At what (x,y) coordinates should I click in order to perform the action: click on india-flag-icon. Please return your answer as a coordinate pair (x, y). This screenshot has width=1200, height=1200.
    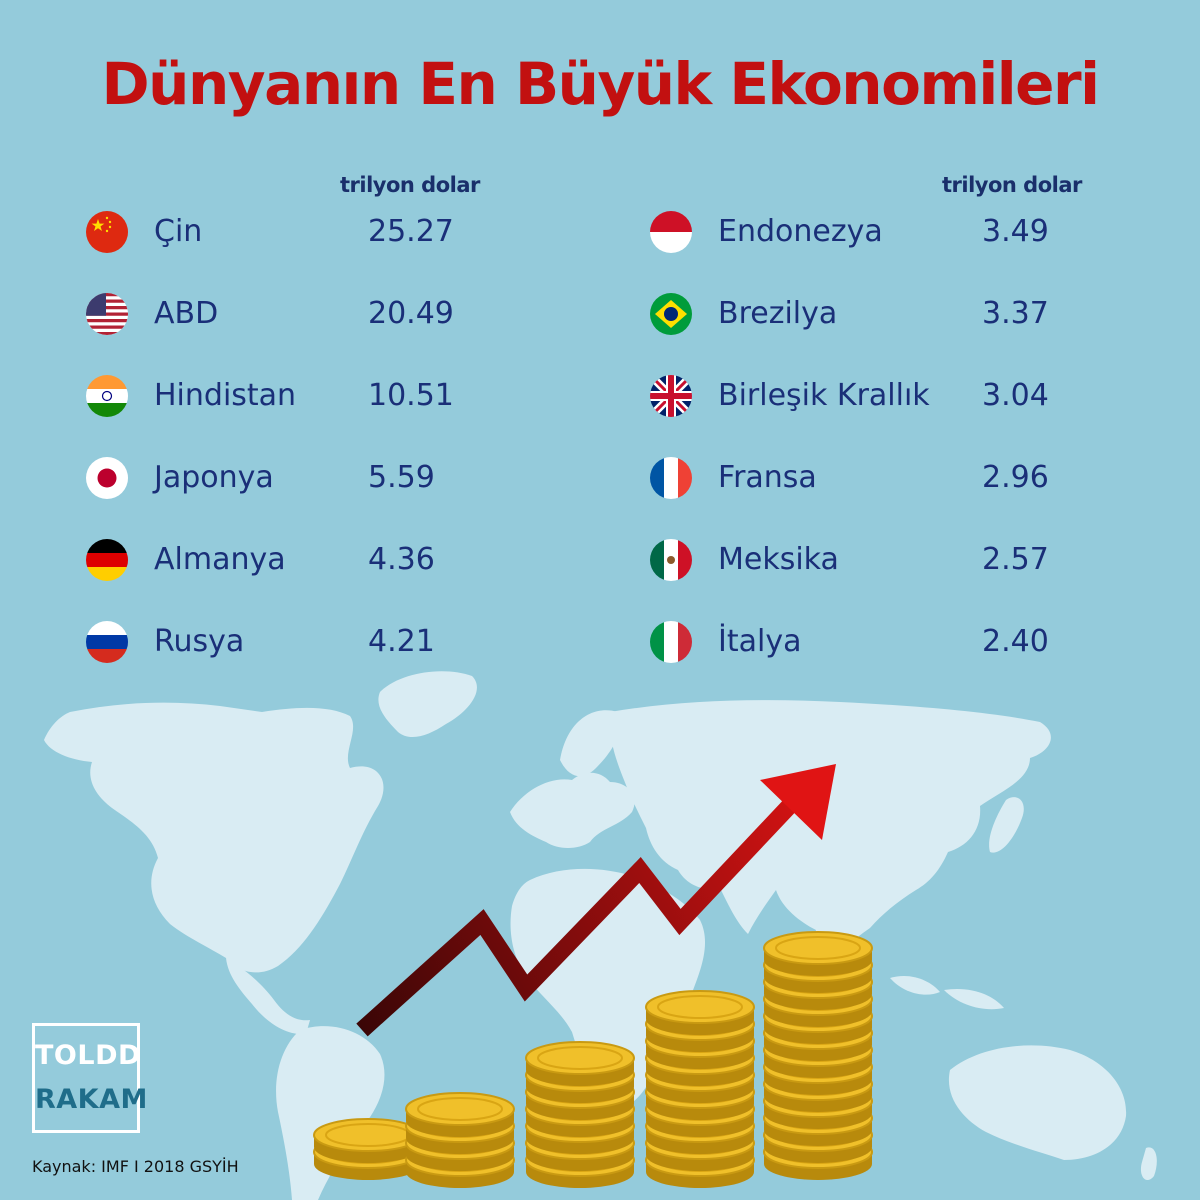
    Looking at the image, I should click on (107, 396).